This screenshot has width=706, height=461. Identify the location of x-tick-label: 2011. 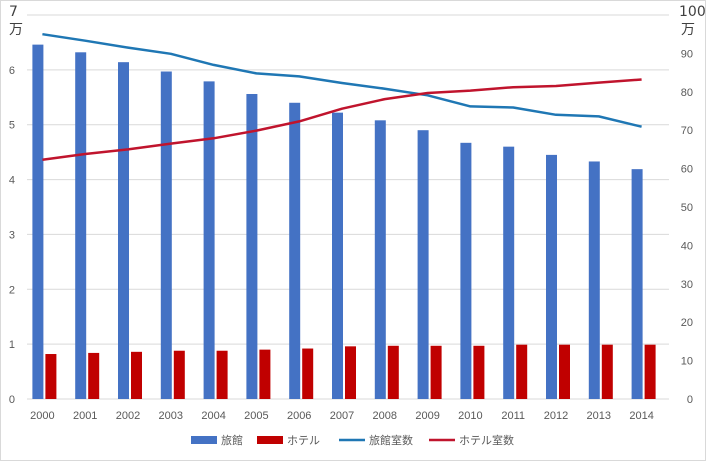
(513, 416).